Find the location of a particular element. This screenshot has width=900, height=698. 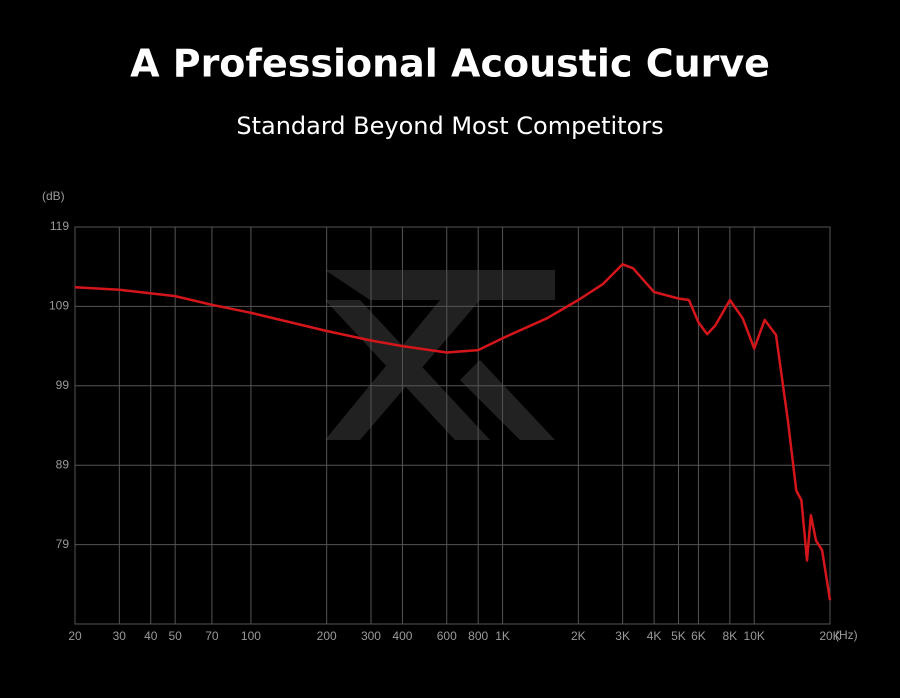

chart-subtitle: Standard Beyond Most Competitors is located at coordinates (449, 126).